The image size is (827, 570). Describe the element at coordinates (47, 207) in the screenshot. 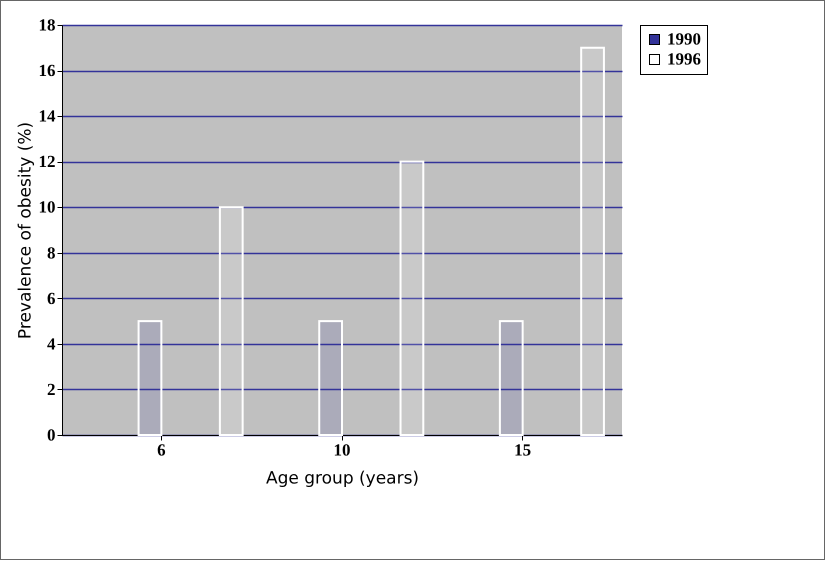

I see `y-tick-label: 10` at that location.